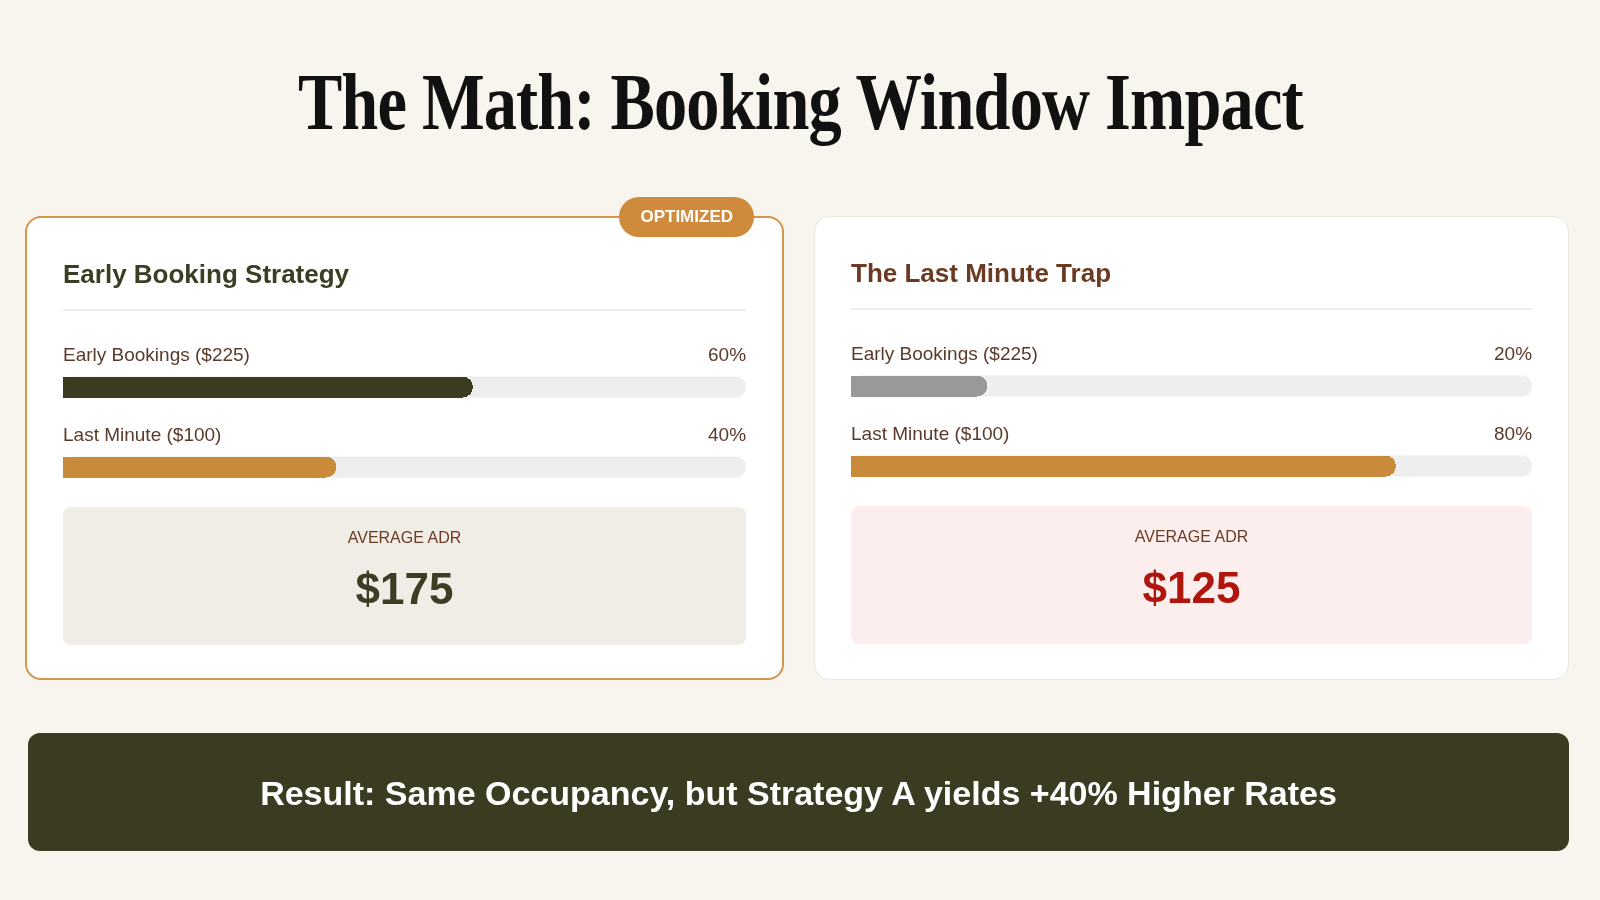 The image size is (1600, 900). What do you see at coordinates (206, 274) in the screenshot?
I see `chart-title: Early Booking Strategy` at bounding box center [206, 274].